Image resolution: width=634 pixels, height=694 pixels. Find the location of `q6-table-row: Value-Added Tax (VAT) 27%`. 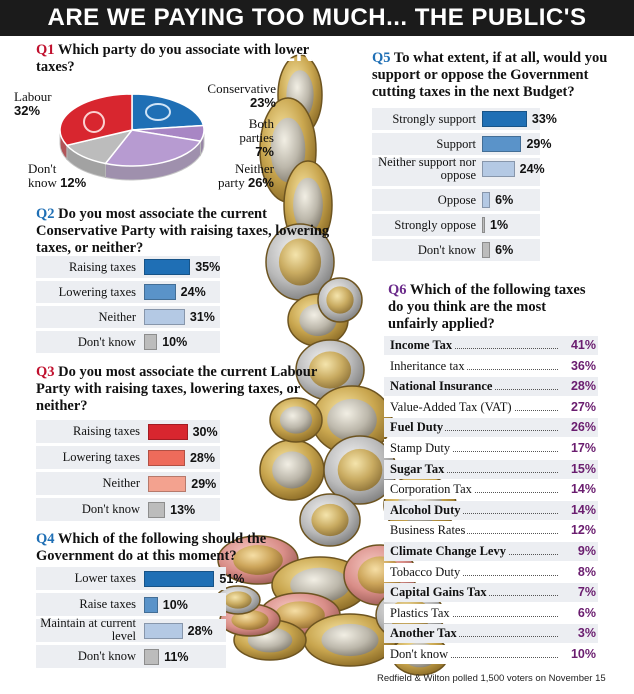

q6-table-row: Value-Added Tax (VAT) 27% is located at coordinates (491, 407).